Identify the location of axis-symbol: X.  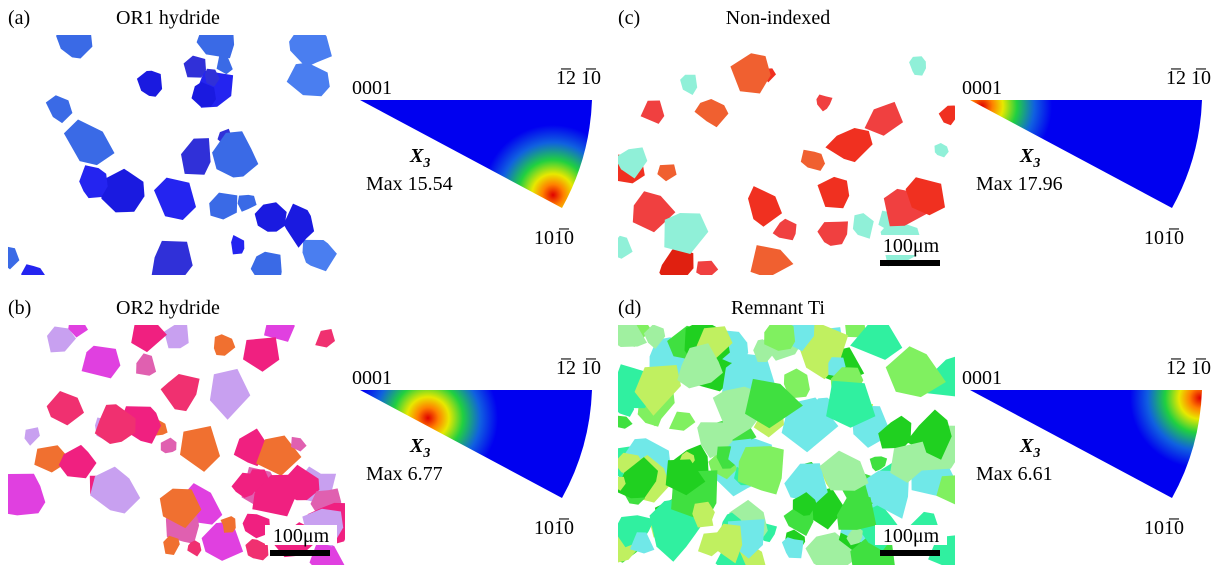
(416, 156).